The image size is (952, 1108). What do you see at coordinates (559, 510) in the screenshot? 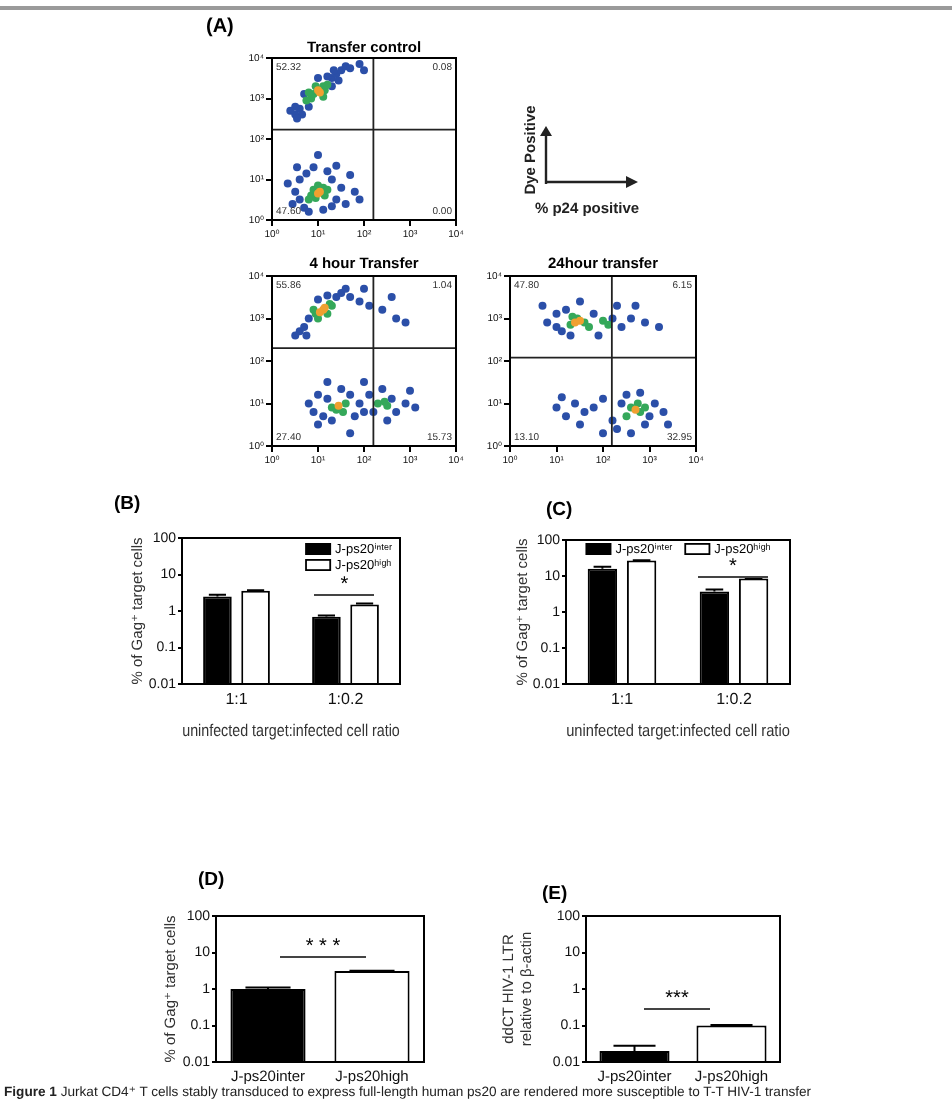
I see `chart-title: (C)` at bounding box center [559, 510].